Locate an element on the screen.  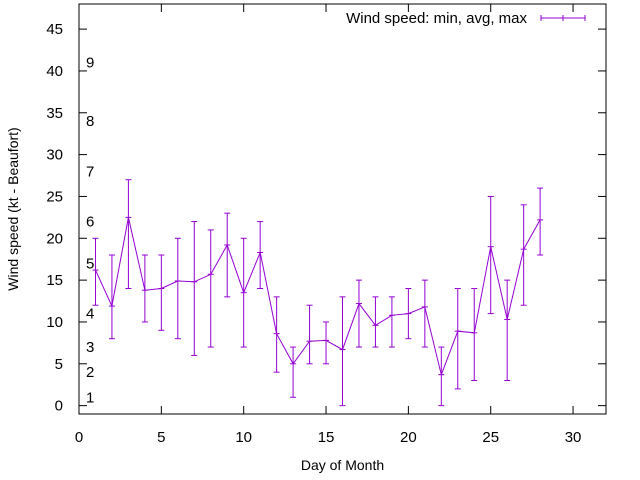
x-tick-label: 15 is located at coordinates (326, 437).